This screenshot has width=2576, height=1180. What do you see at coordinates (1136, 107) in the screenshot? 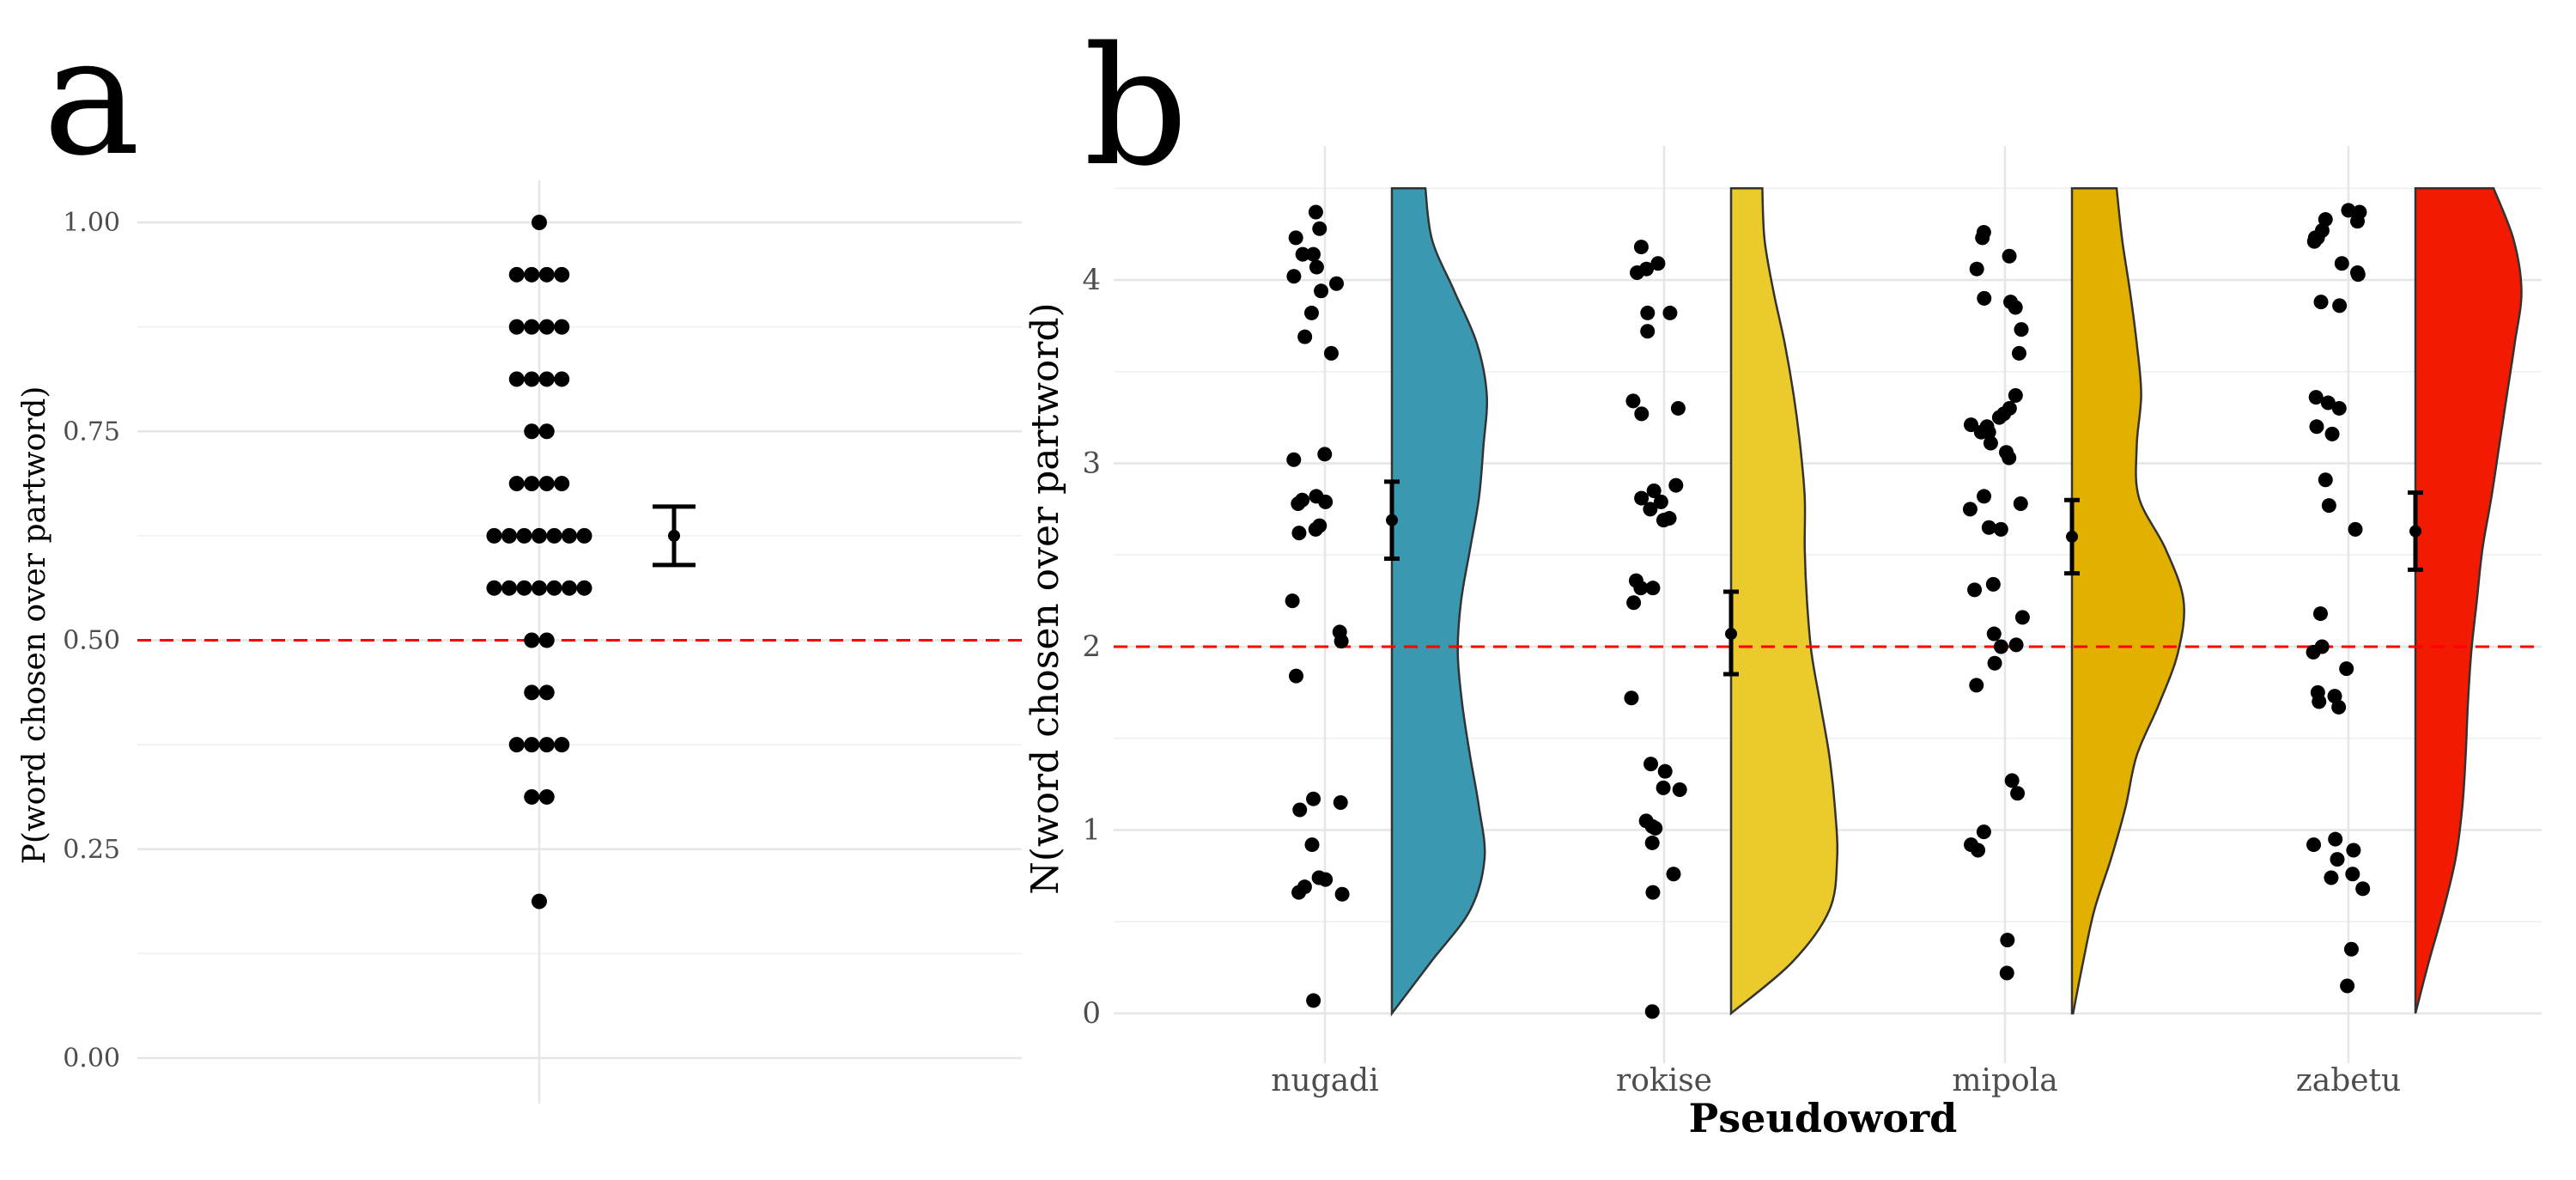
I see `panel-b-letter: b` at bounding box center [1136, 107].